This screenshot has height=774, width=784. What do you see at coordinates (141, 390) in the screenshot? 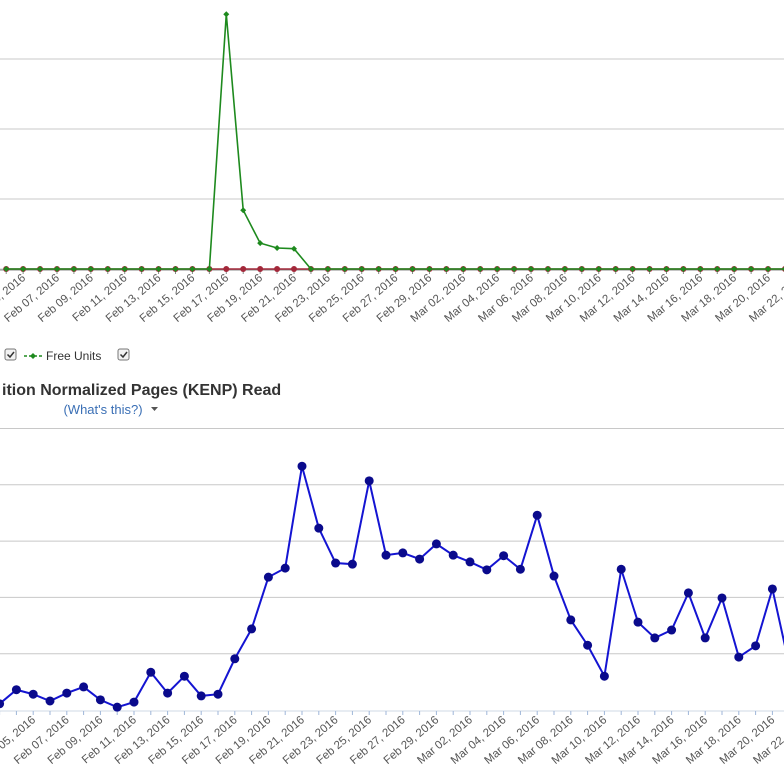
I see `chart-title: ition Normalized Pages (KENP) Read` at bounding box center [141, 390].